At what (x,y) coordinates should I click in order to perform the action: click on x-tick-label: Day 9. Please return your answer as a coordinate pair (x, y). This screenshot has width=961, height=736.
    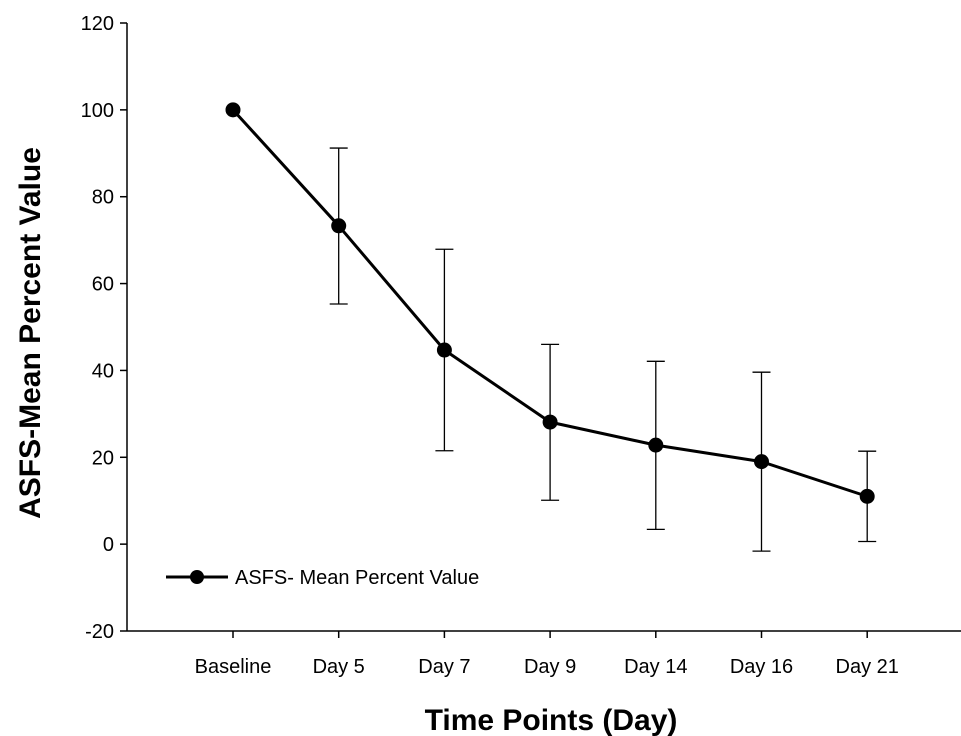
    Looking at the image, I should click on (550, 667).